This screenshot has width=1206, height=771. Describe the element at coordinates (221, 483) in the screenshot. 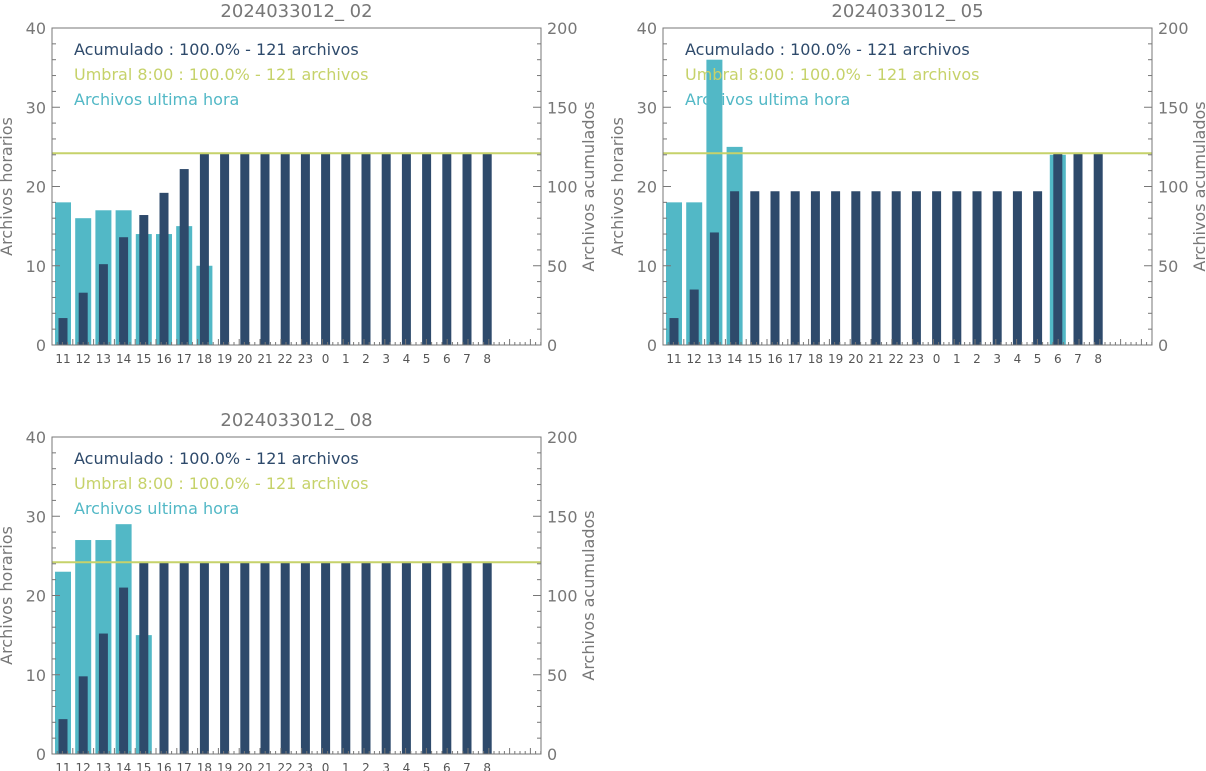

I see `legend-threshold: Umbral 8:00 : 100.0% - 121 archivos` at that location.